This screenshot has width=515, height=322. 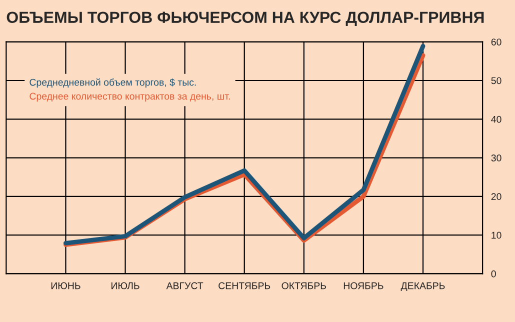 What do you see at coordinates (496, 119) in the screenshot?
I see `y-tick-label: 40` at bounding box center [496, 119].